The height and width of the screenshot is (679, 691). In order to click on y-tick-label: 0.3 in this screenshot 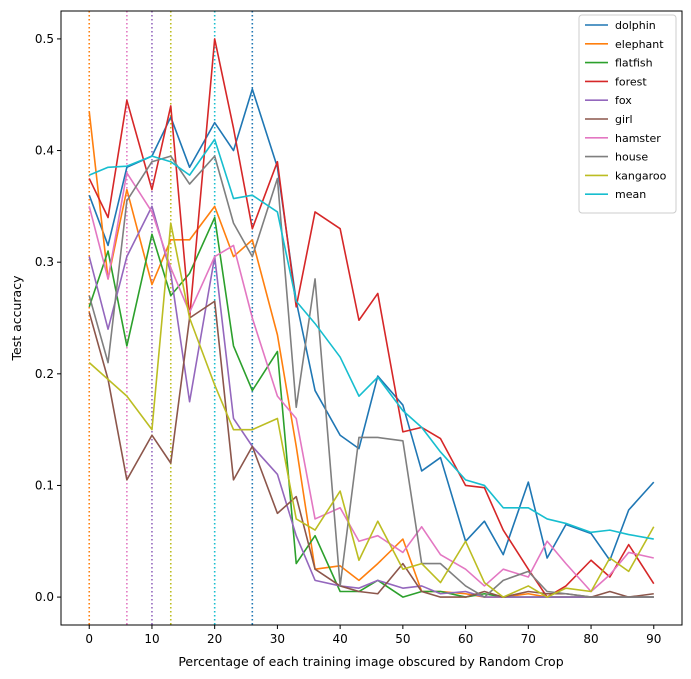, I will do `click(44, 262)`.